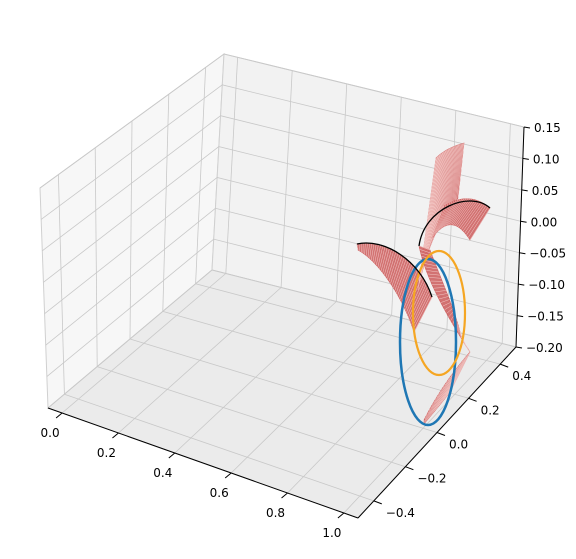 The height and width of the screenshot is (559, 576). I want to click on x-tick-label: 0.4, so click(162, 473).